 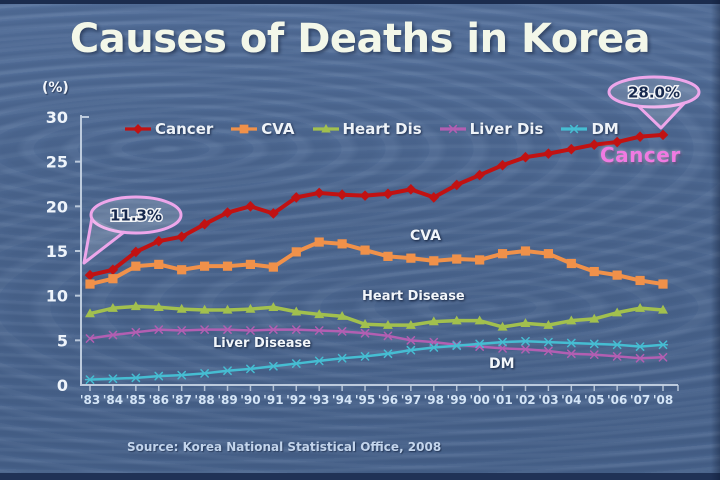 What do you see at coordinates (506, 129) in the screenshot?
I see `legend-label: Liver Dis` at bounding box center [506, 129].